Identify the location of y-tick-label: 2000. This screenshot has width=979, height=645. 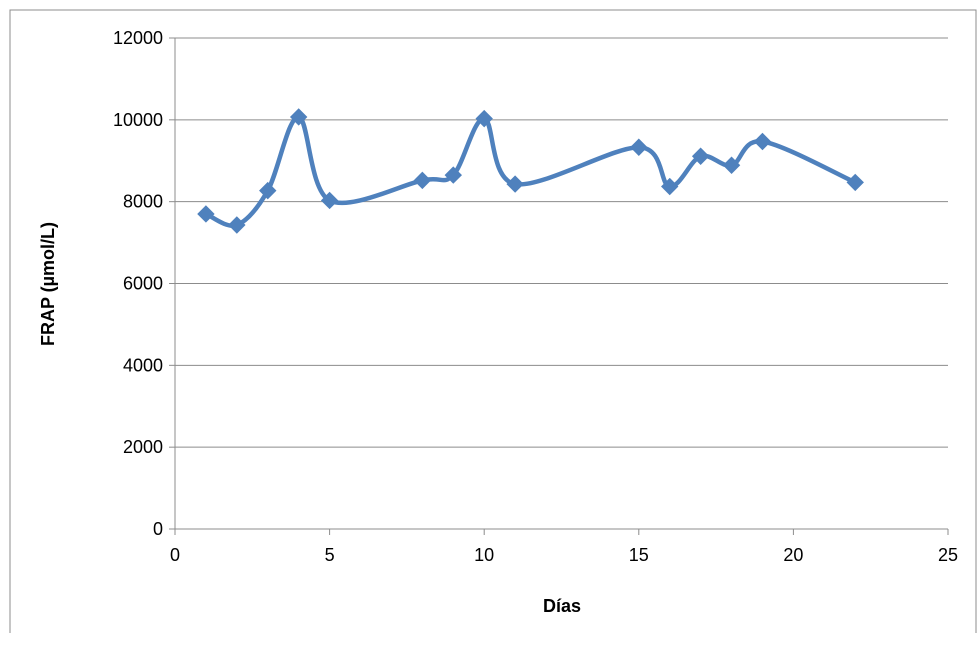
(143, 447).